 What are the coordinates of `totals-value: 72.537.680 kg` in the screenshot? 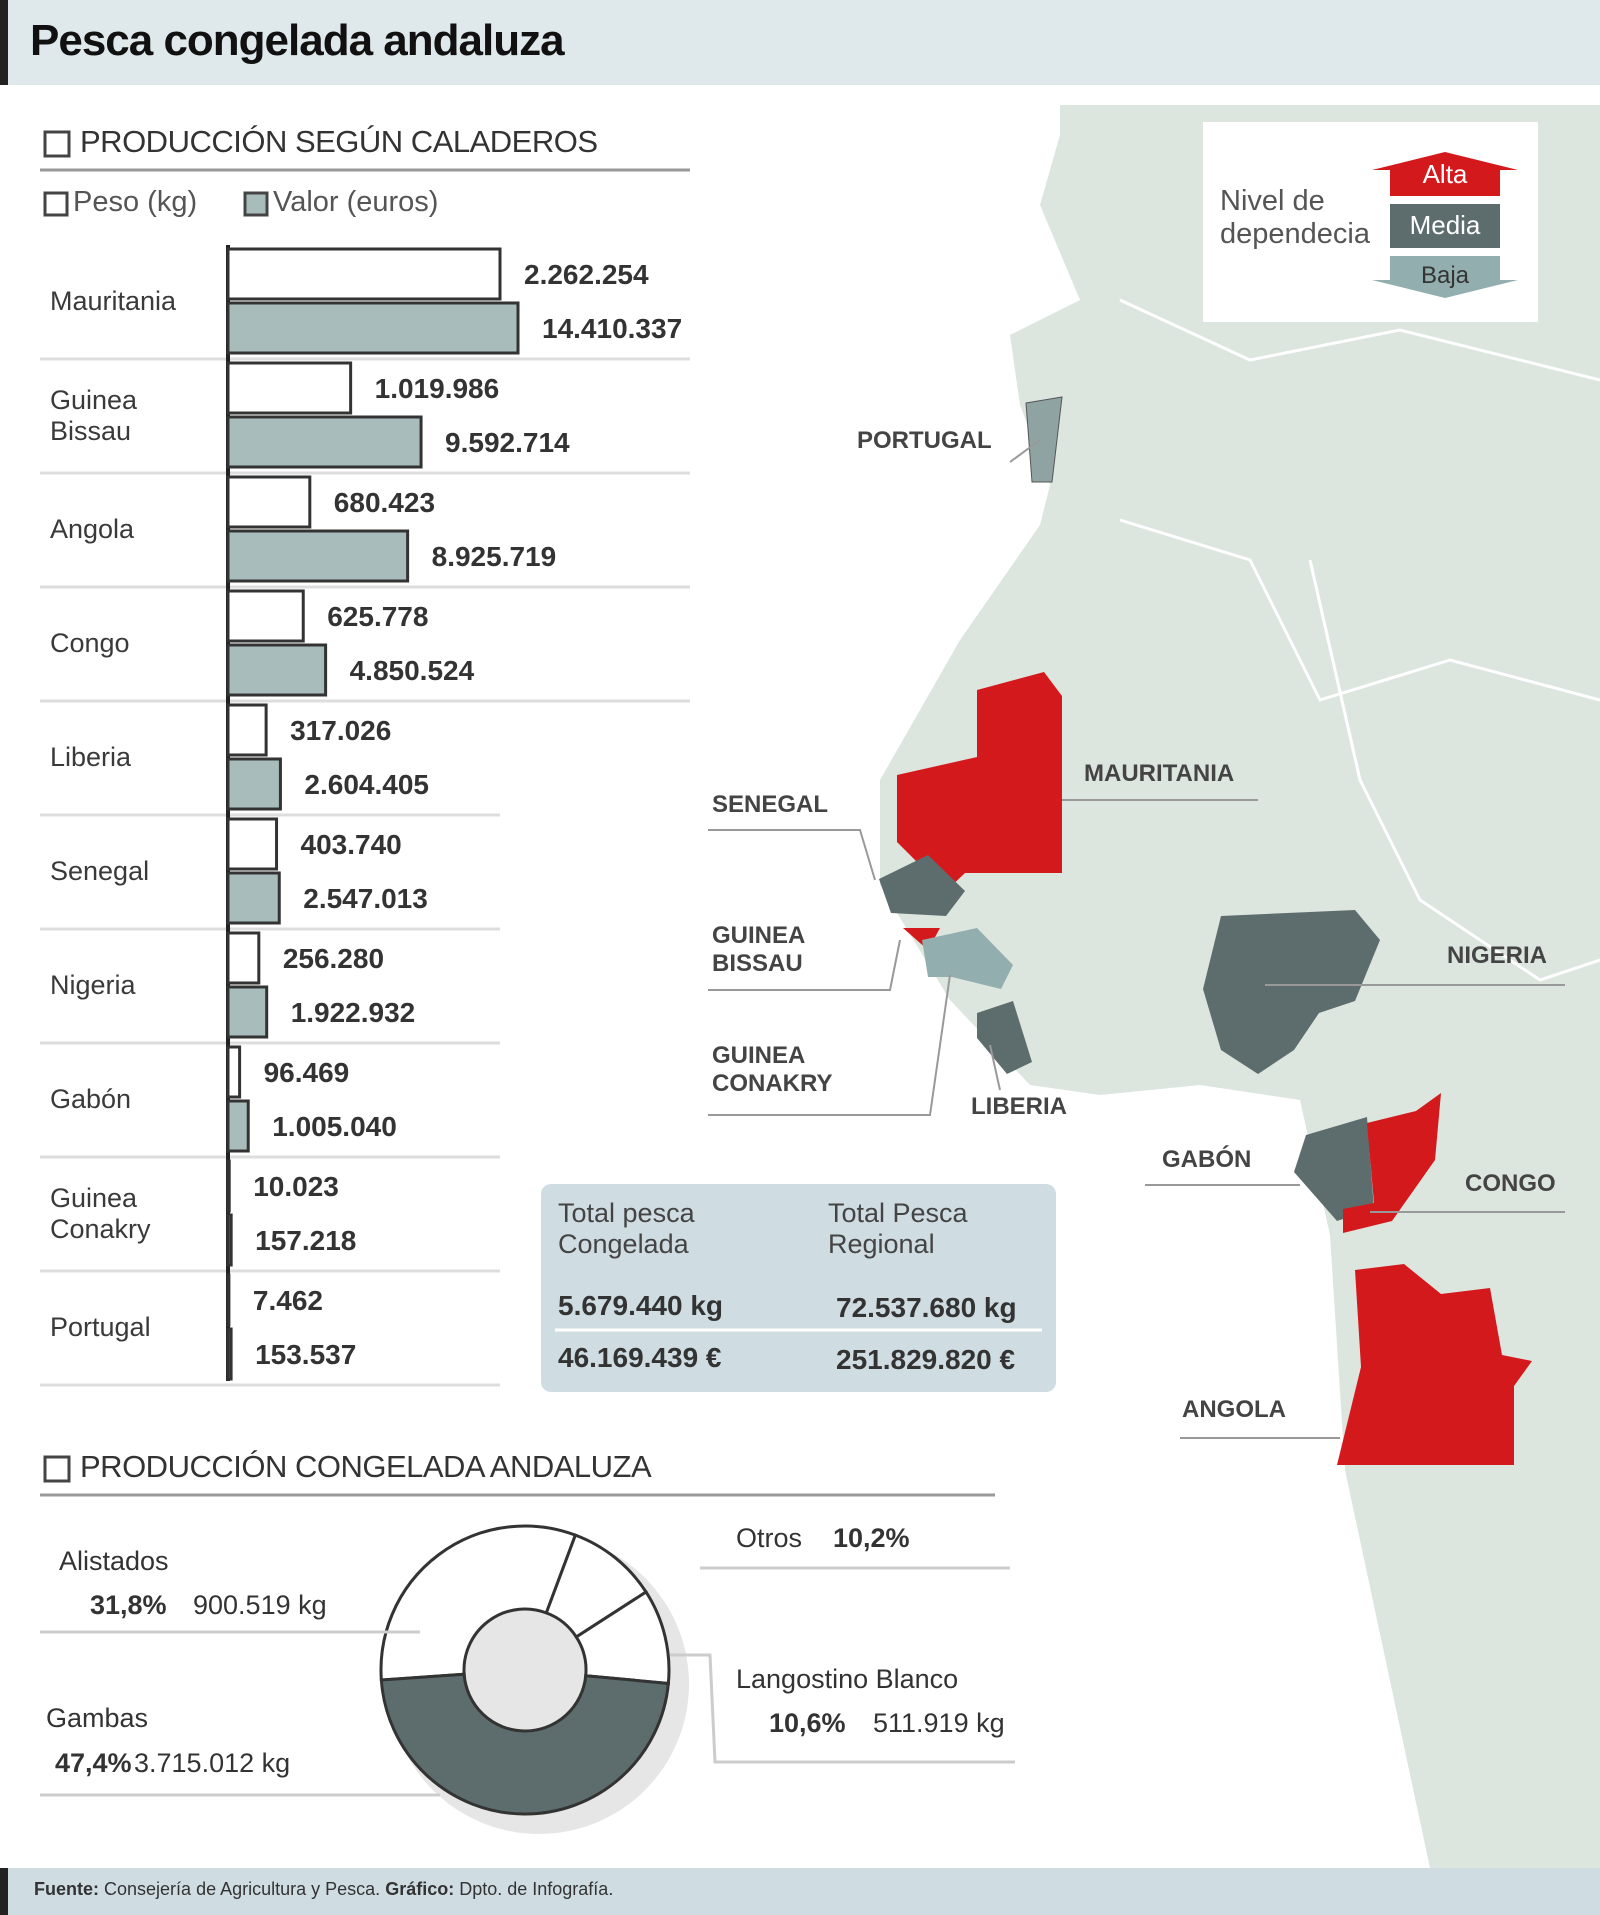 It's located at (926, 1307).